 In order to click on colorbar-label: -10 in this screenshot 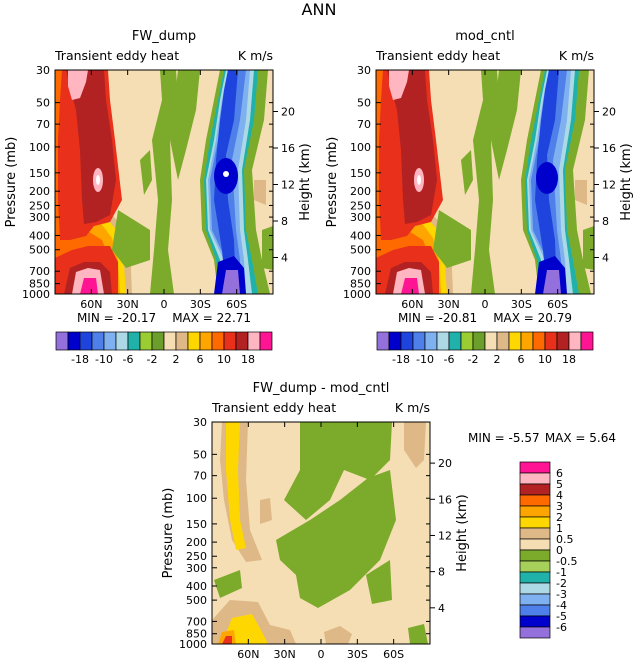, I will do `click(425, 359)`.